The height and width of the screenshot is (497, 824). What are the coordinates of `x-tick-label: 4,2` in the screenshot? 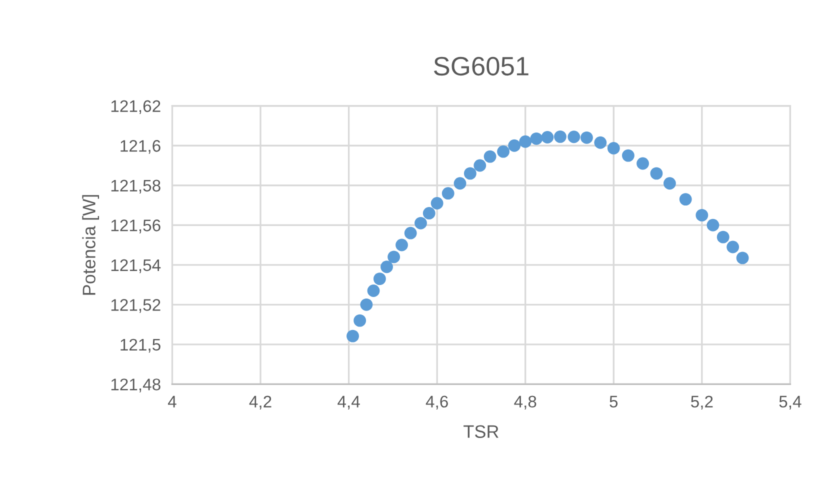 It's located at (260, 403).